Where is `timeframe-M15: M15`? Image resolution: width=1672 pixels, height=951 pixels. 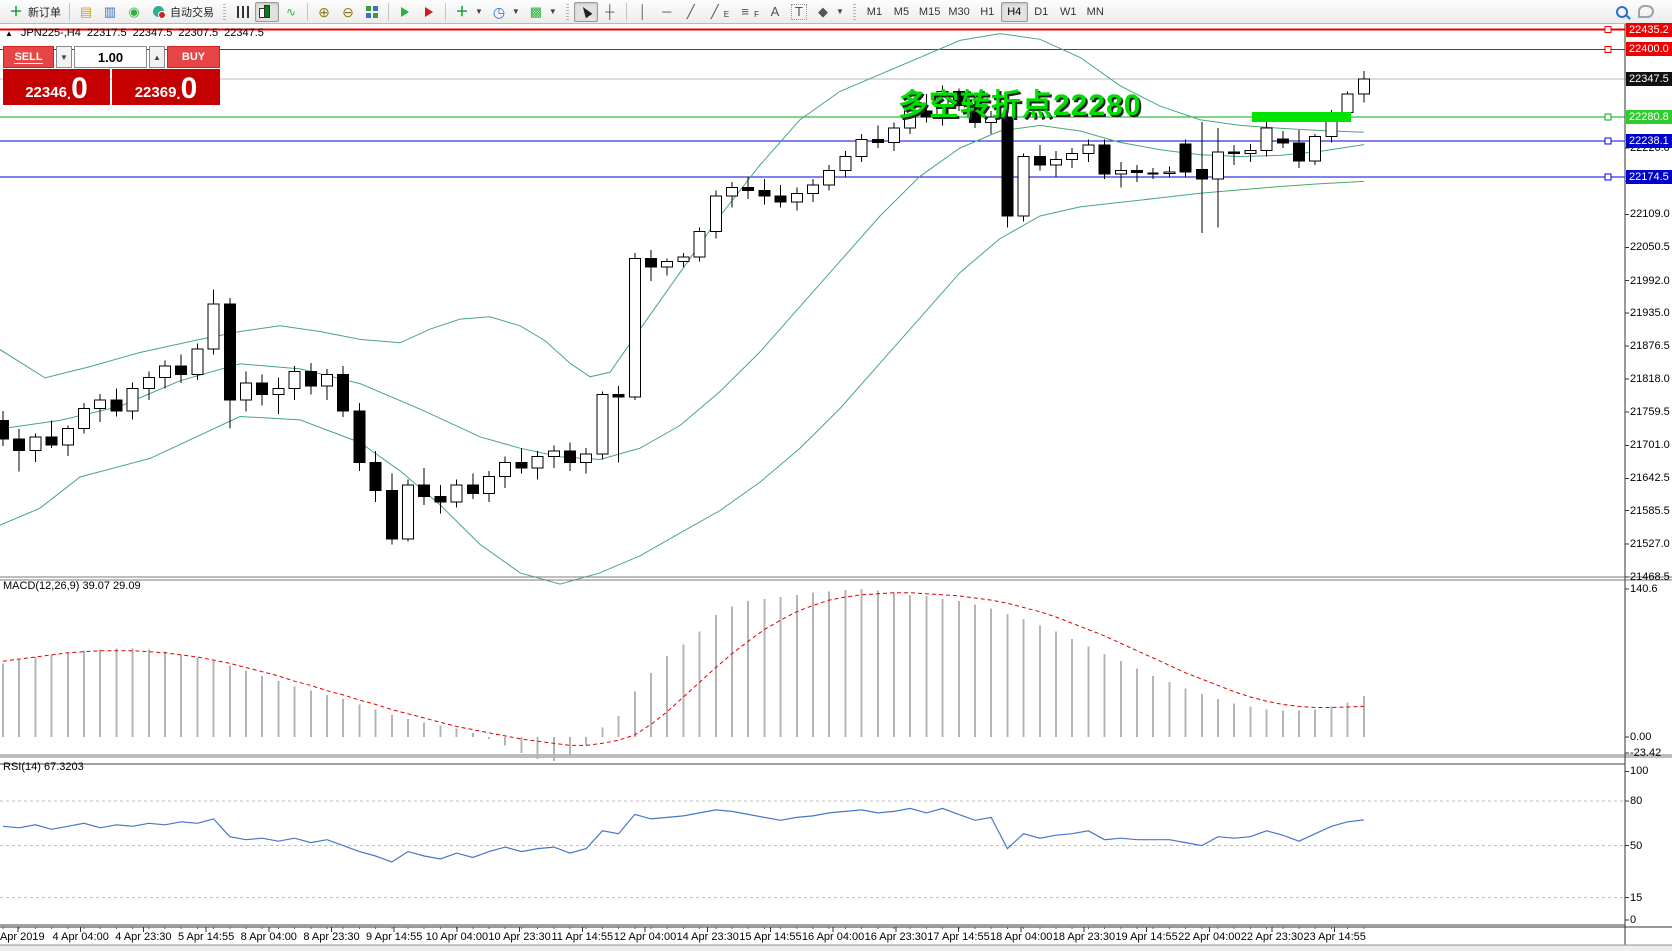 timeframe-M15: M15 is located at coordinates (929, 11).